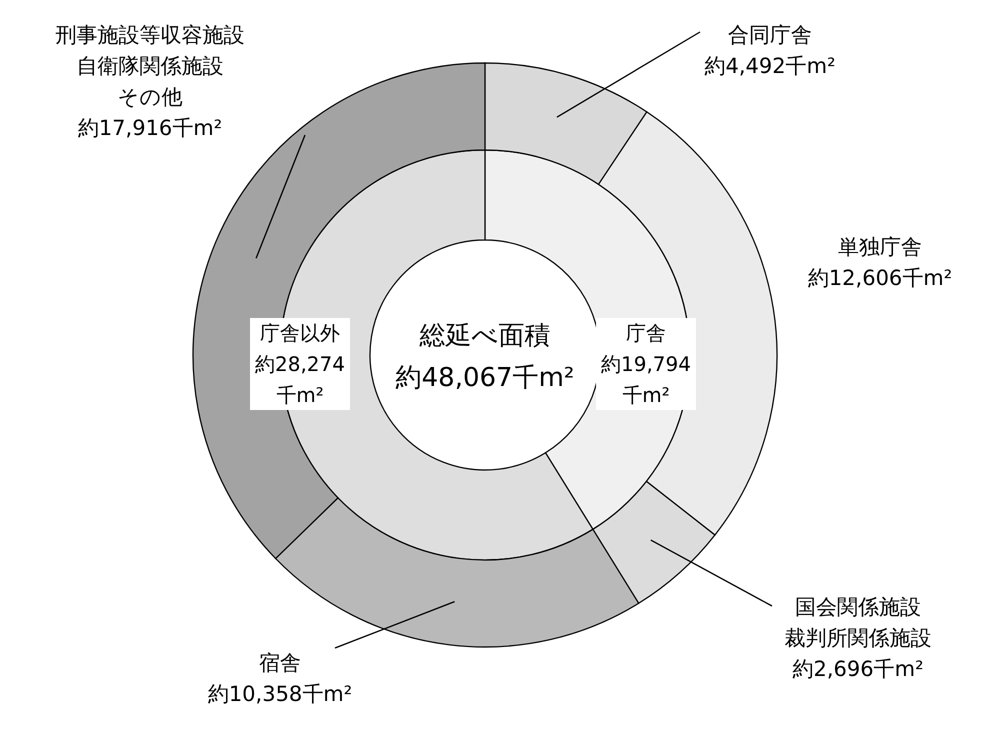 This screenshot has height=733, width=998. Describe the element at coordinates (485, 357) in the screenshot. I see `text: 総延べ面積約48,067千m²` at that location.